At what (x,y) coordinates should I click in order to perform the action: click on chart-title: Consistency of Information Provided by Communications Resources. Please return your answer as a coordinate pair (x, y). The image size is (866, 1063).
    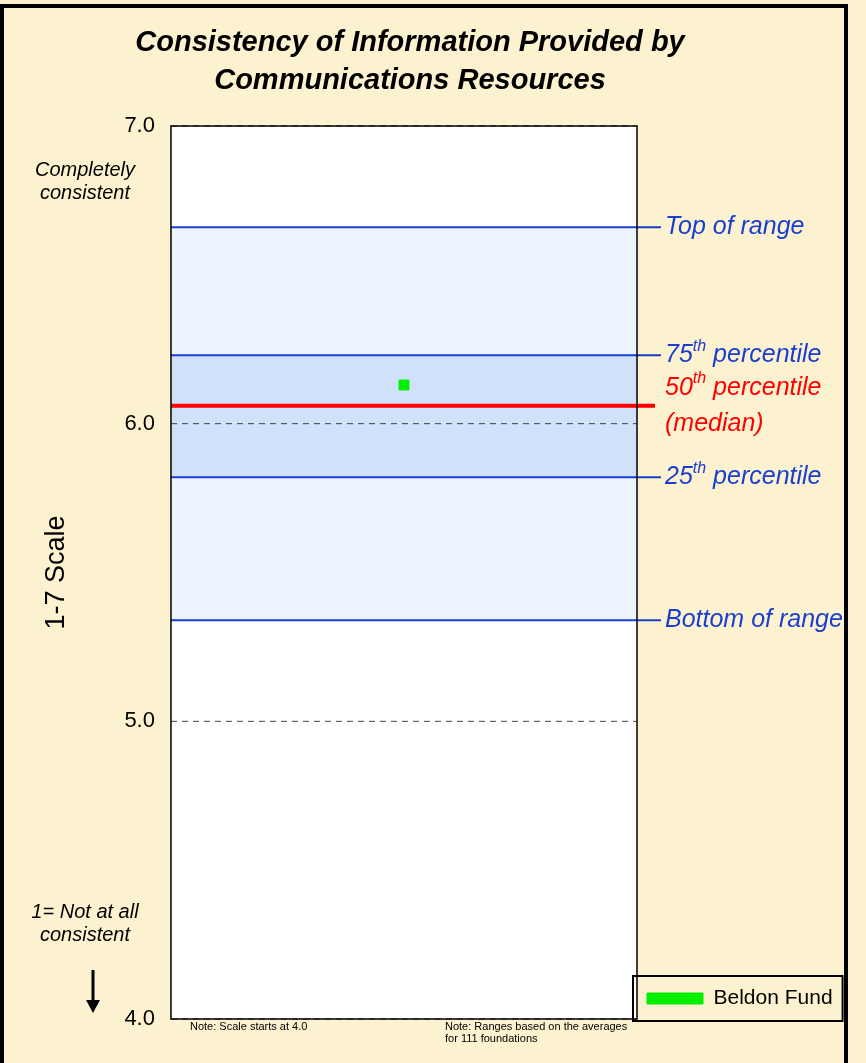
    Looking at the image, I should click on (410, 60).